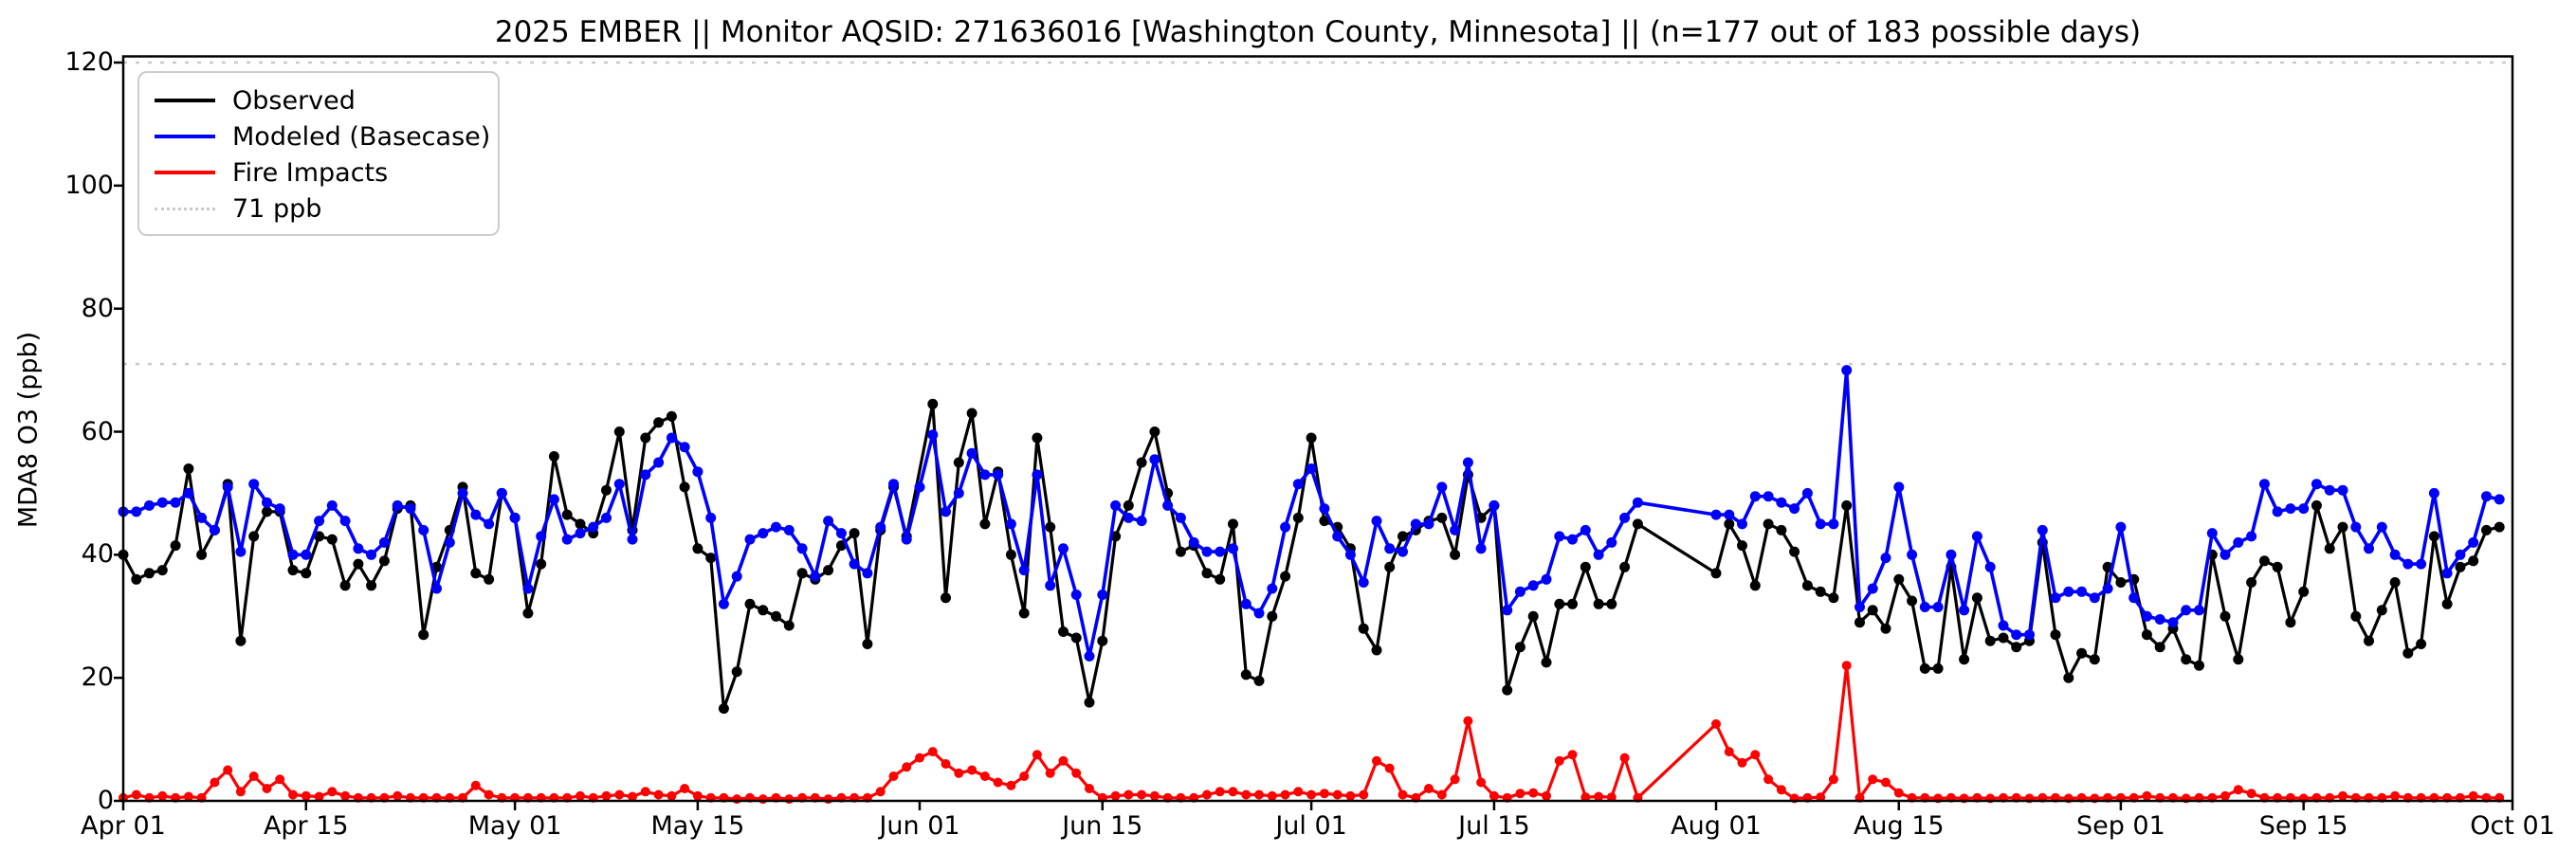 This screenshot has width=2576, height=853. I want to click on y-tick-label: 60, so click(97, 431).